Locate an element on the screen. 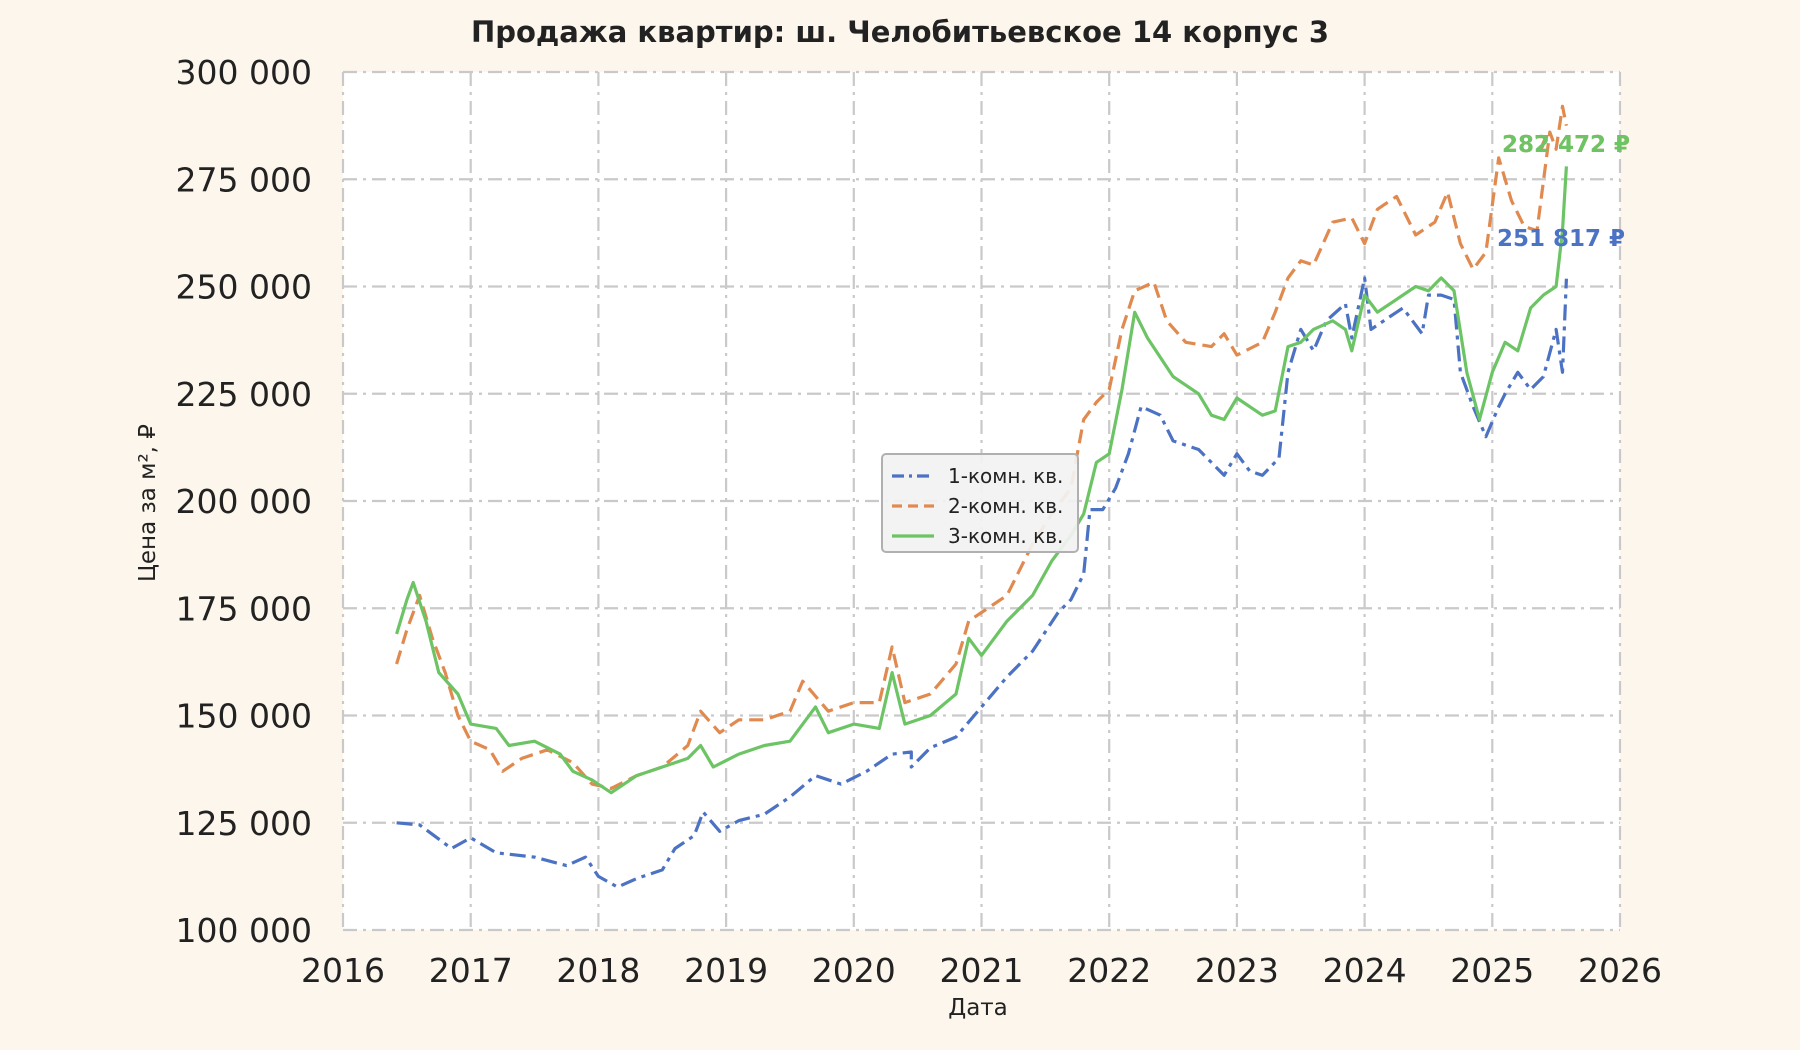 The height and width of the screenshot is (1050, 1800). x-tick-label: 2024 is located at coordinates (1365, 970).